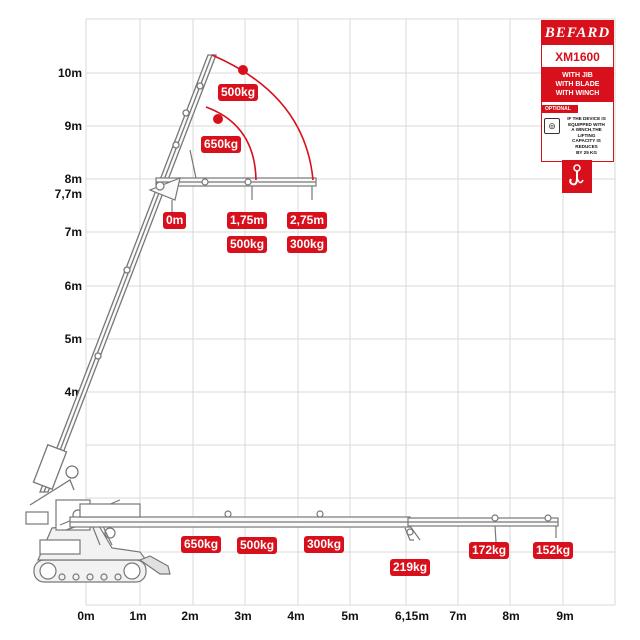  What do you see at coordinates (489, 550) in the screenshot?
I see `ground-capacity-5: 172kg` at bounding box center [489, 550].